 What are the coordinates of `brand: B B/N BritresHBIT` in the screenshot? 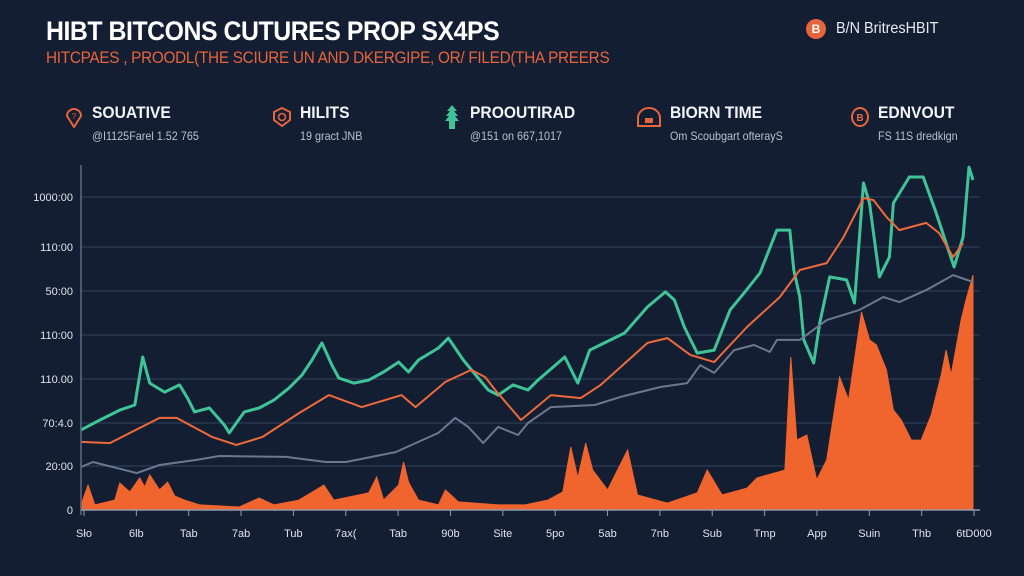 It's located at (878, 29).